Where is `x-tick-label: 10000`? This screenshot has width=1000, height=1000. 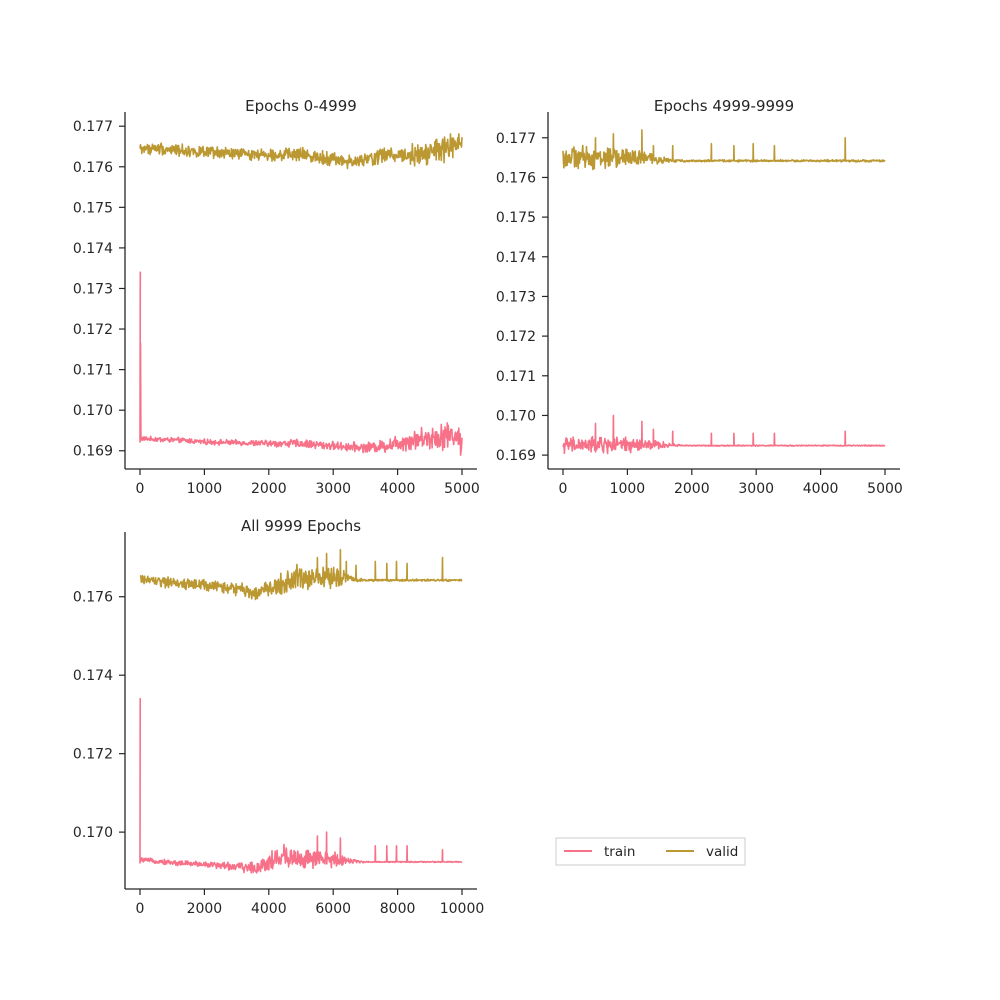
x-tick-label: 10000 is located at coordinates (462, 909).